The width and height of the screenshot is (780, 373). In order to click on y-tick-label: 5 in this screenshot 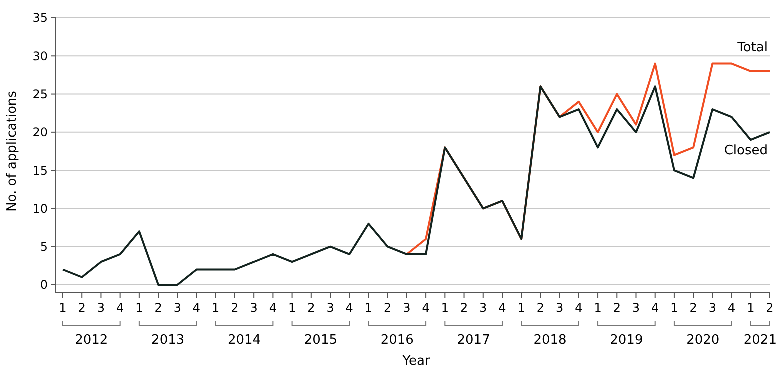, I will do `click(44, 247)`.